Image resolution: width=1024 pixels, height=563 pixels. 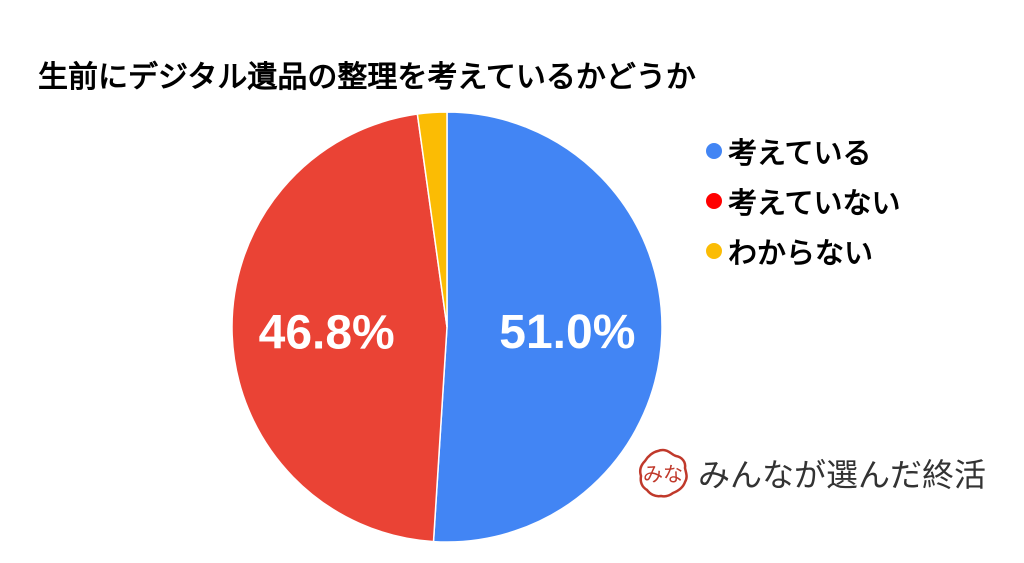 I want to click on legend-item-thinking: 考えている, so click(x=803, y=151).